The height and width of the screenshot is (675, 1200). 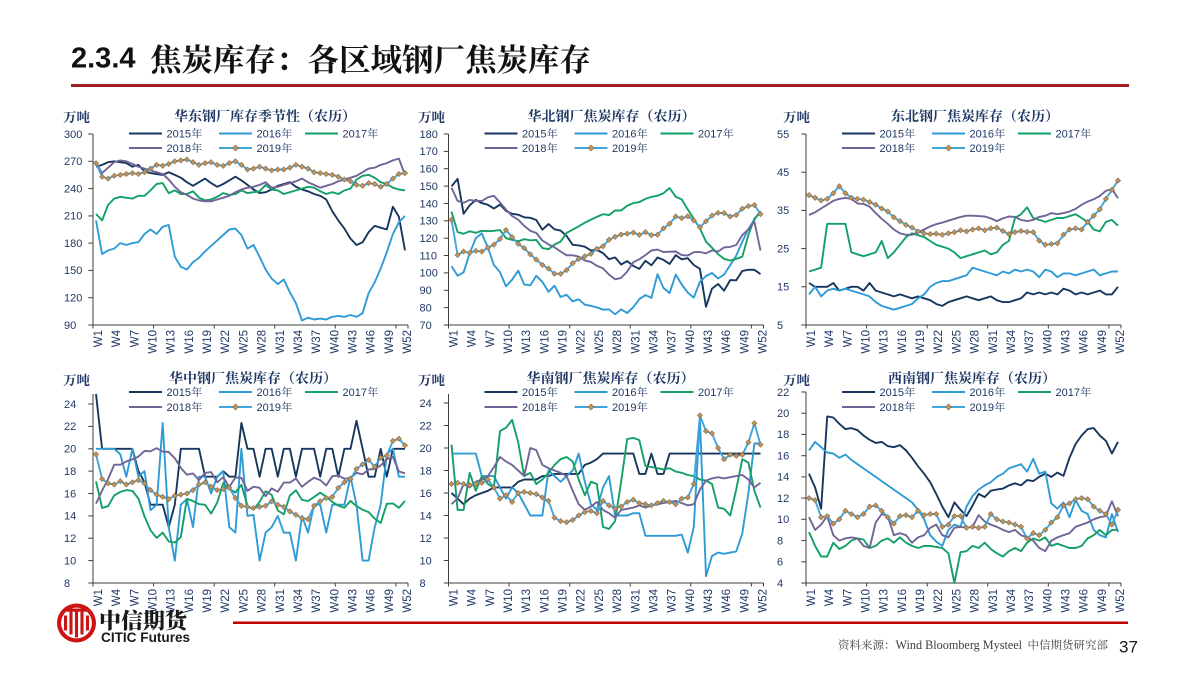 What do you see at coordinates (780, 563) in the screenshot?
I see `svg-text: 6` at bounding box center [780, 563].